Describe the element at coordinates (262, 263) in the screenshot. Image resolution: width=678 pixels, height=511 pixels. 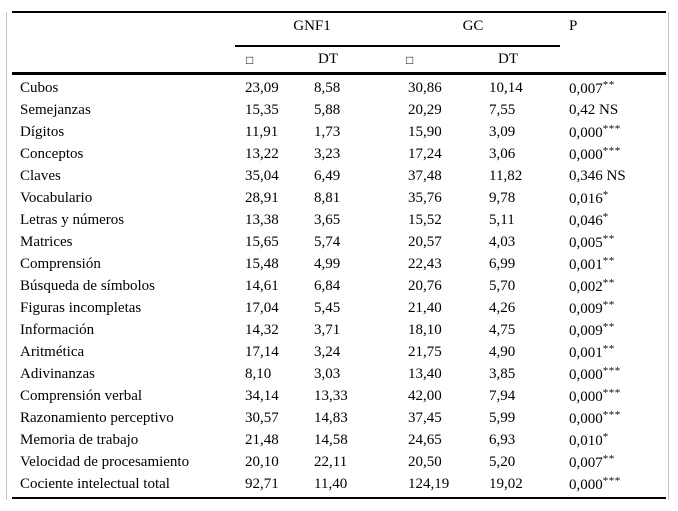
I see `gnf1-mean-cell: 15,48` at that location.